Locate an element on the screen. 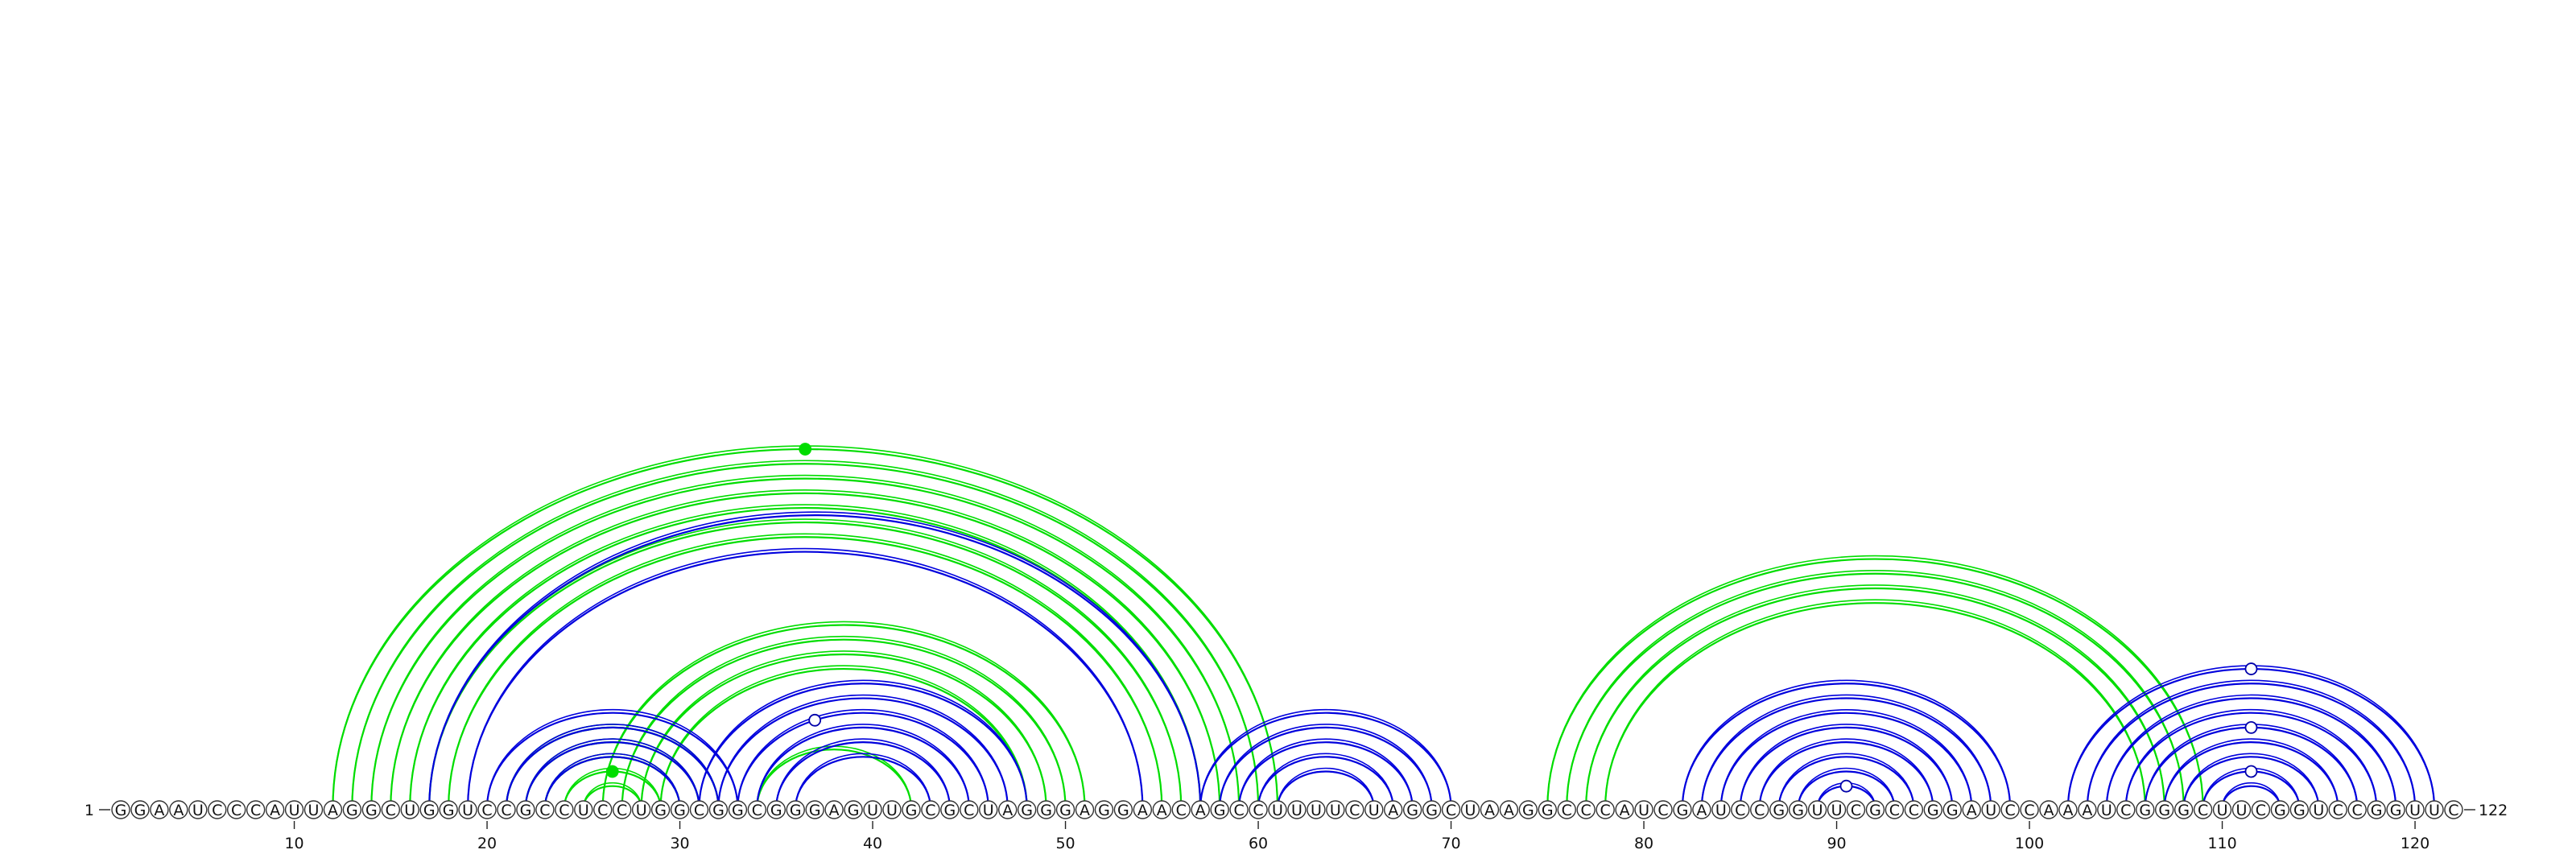  blue-arc-60-67-outer is located at coordinates (1325, 781).